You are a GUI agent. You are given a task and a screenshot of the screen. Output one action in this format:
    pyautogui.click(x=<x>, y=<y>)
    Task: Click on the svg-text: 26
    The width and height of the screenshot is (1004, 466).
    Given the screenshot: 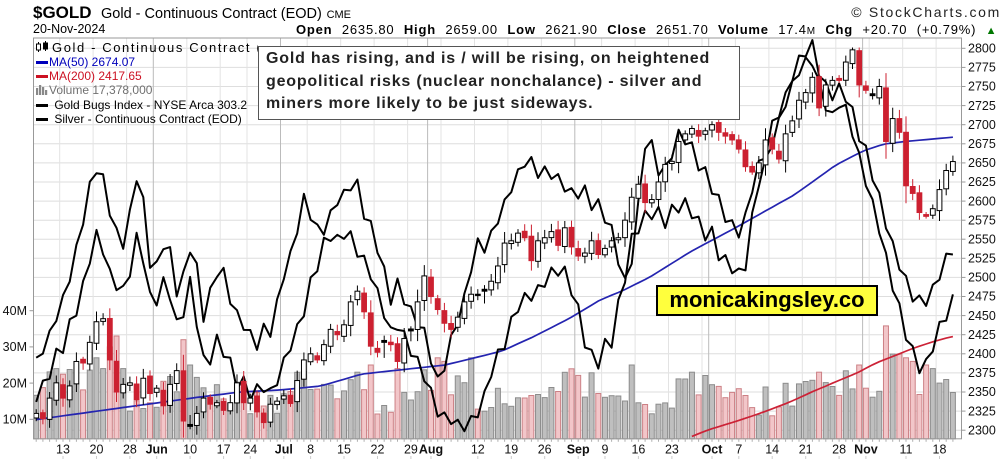 What is the action you would take?
    pyautogui.click(x=545, y=450)
    